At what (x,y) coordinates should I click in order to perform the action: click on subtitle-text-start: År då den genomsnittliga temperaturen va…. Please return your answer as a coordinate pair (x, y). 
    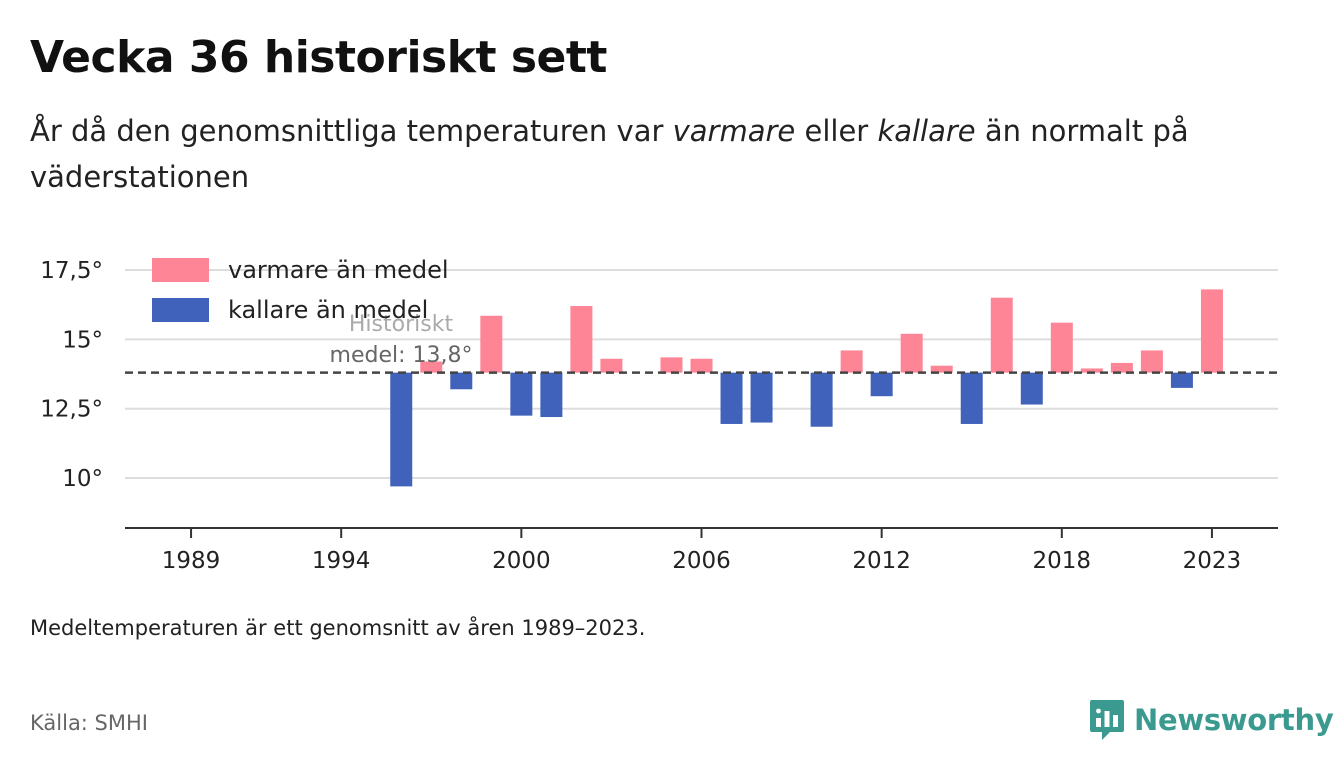
    Looking at the image, I should click on (351, 131).